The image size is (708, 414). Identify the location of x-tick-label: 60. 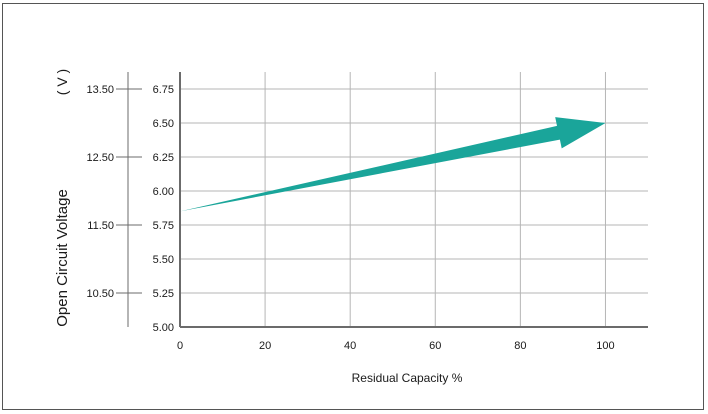
(435, 346).